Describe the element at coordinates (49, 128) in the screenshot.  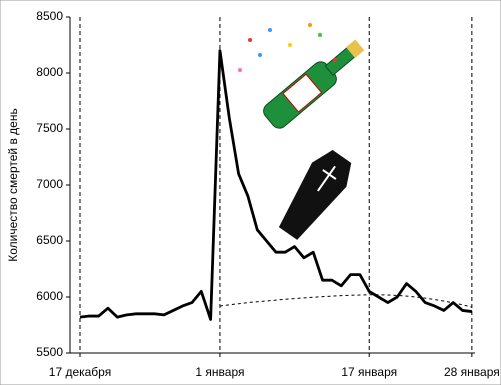
I see `y-tick-label: 7500` at that location.